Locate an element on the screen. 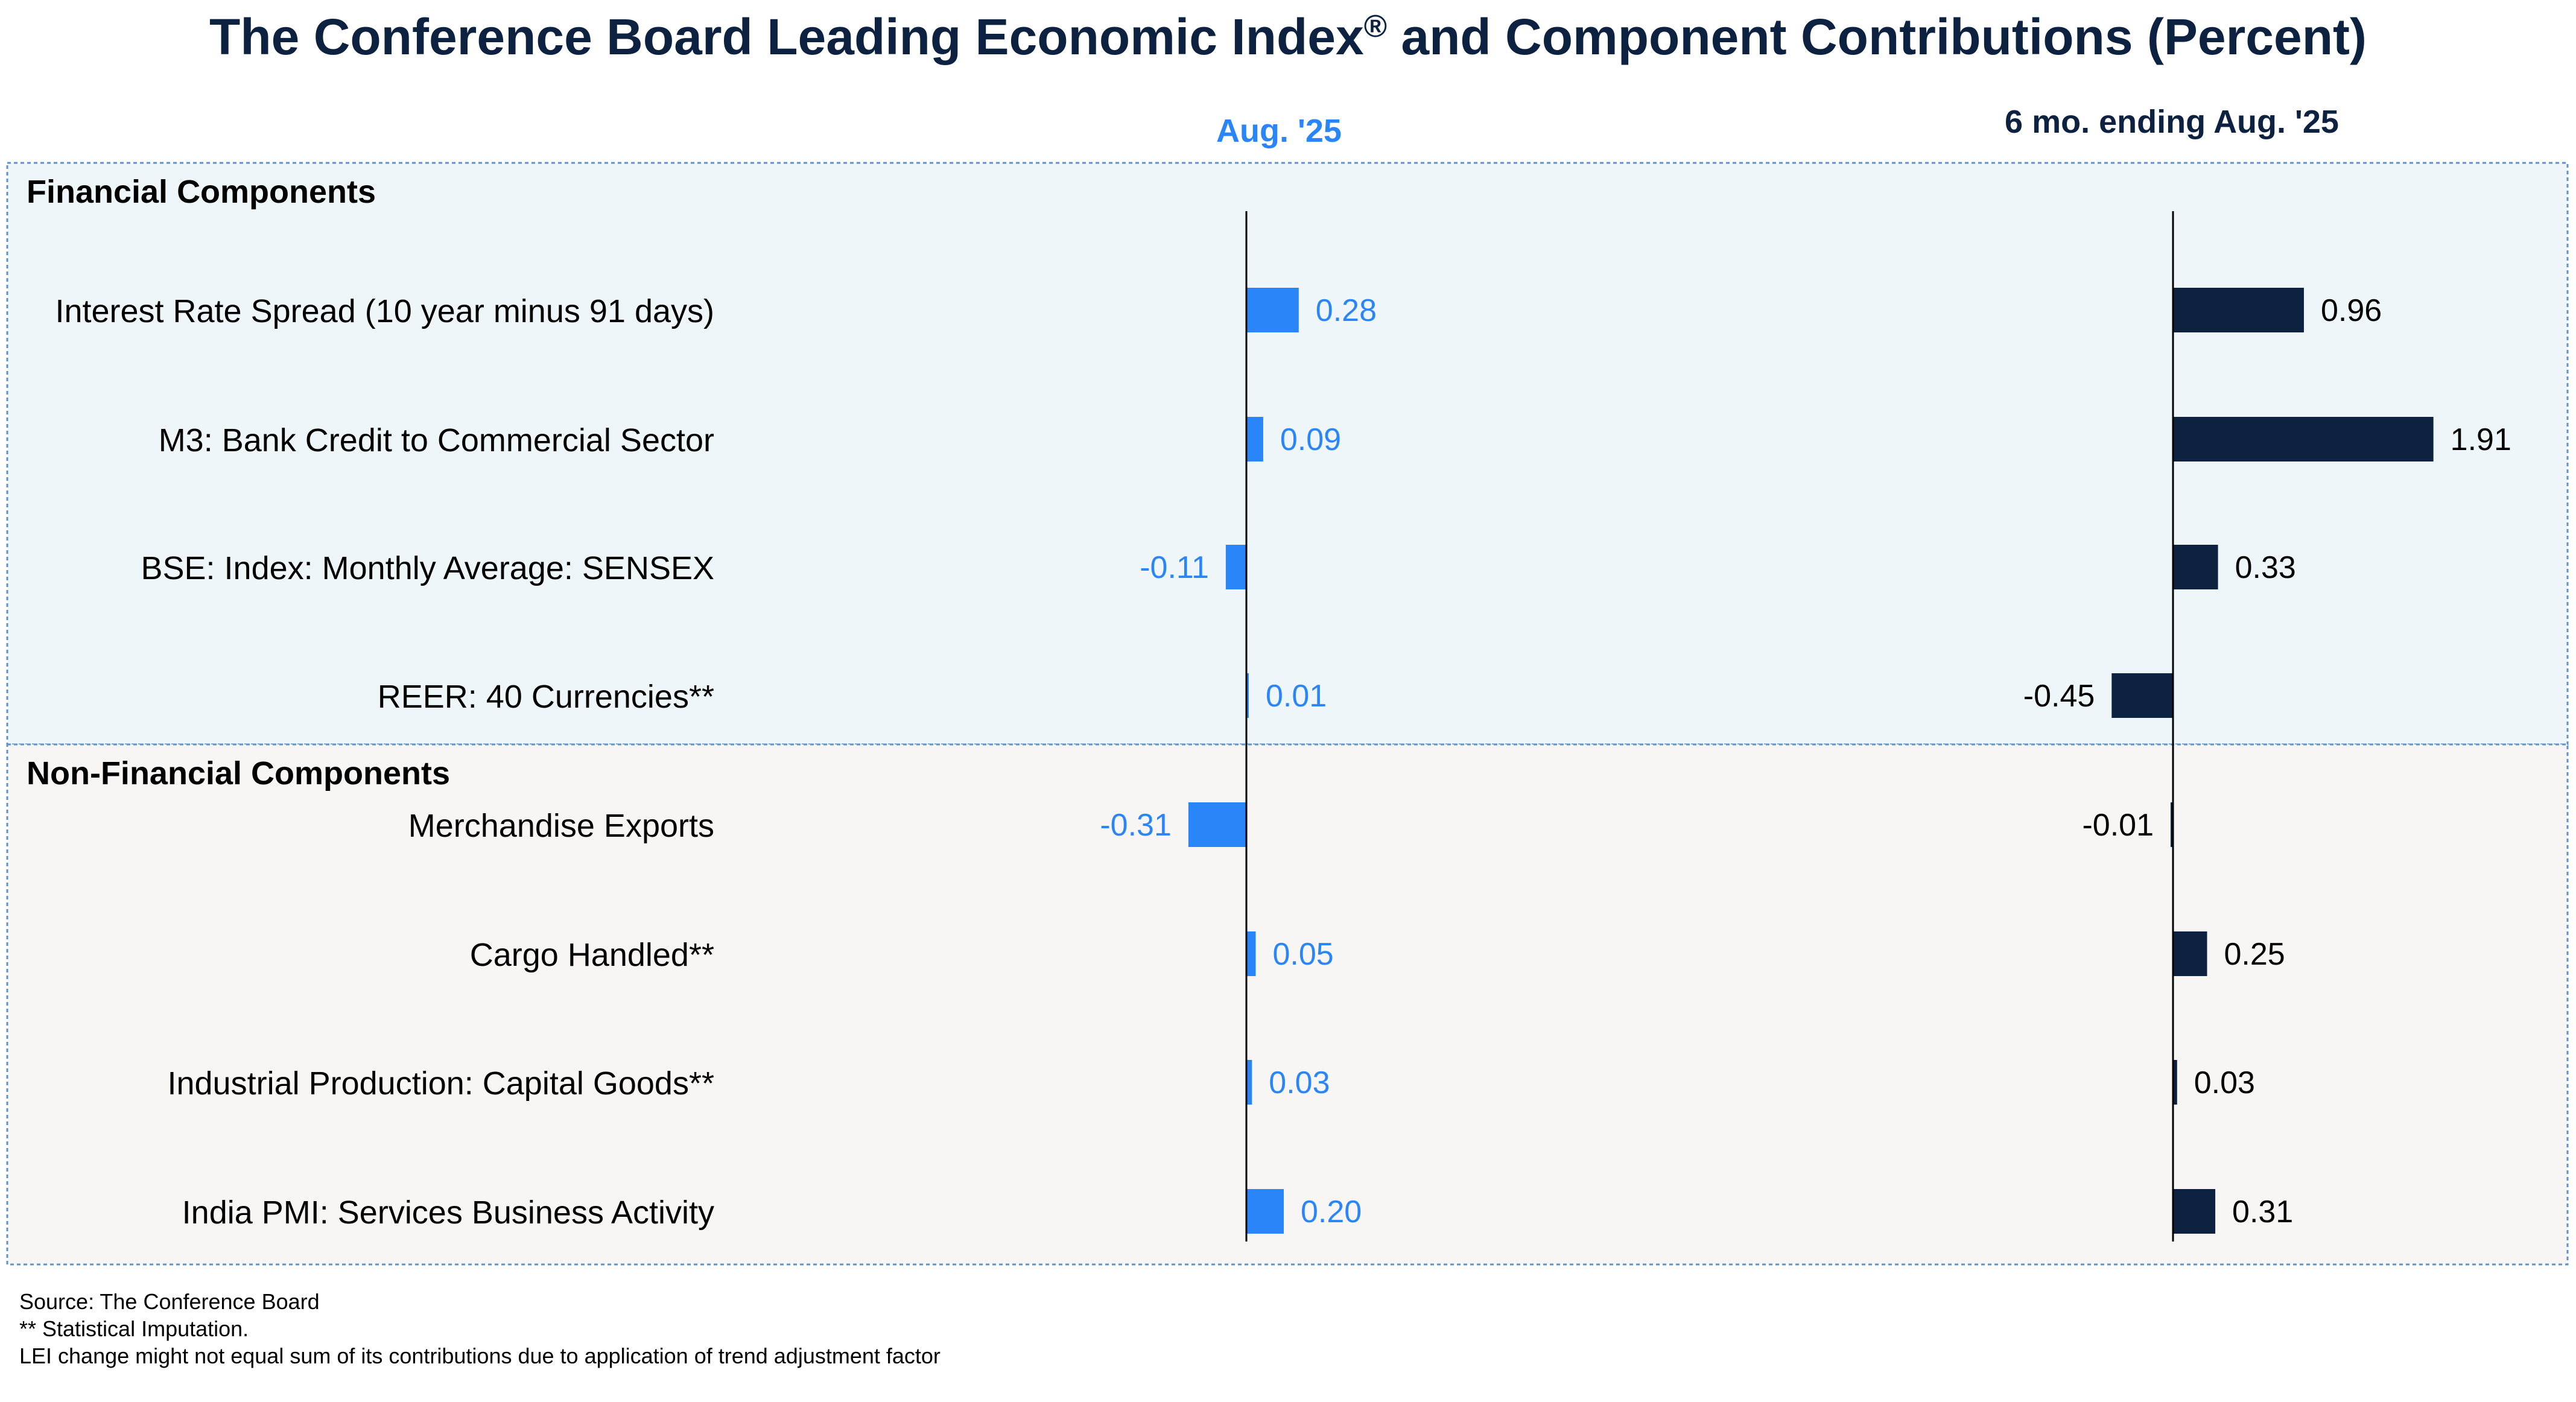 The width and height of the screenshot is (2576, 1402). value-label: -0.45 is located at coordinates (2059, 696).